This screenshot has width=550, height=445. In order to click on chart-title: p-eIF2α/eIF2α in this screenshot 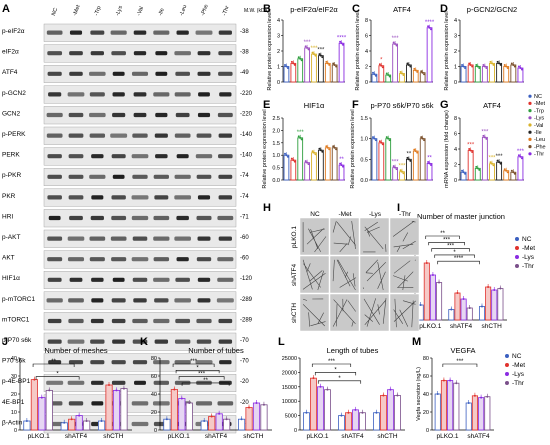, I will do `click(314, 9)`.